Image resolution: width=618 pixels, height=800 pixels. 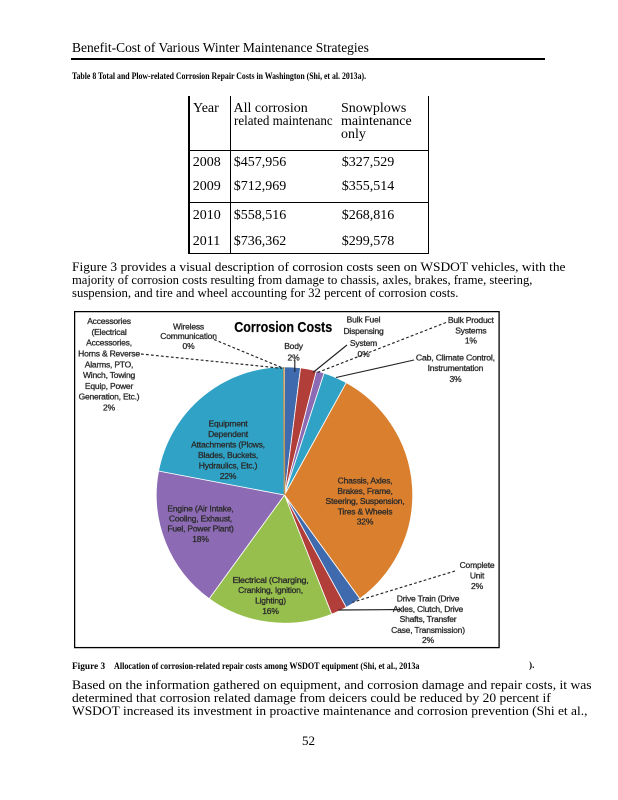 I want to click on svg-text: 32%, so click(x=365, y=522).